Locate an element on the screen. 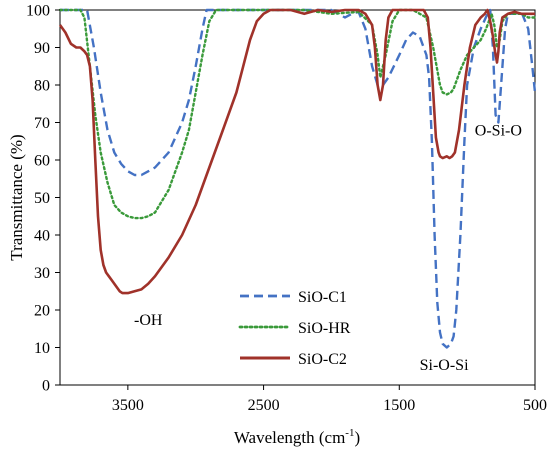  annotation-si-o-si: Si-O-Si is located at coordinates (444, 365).